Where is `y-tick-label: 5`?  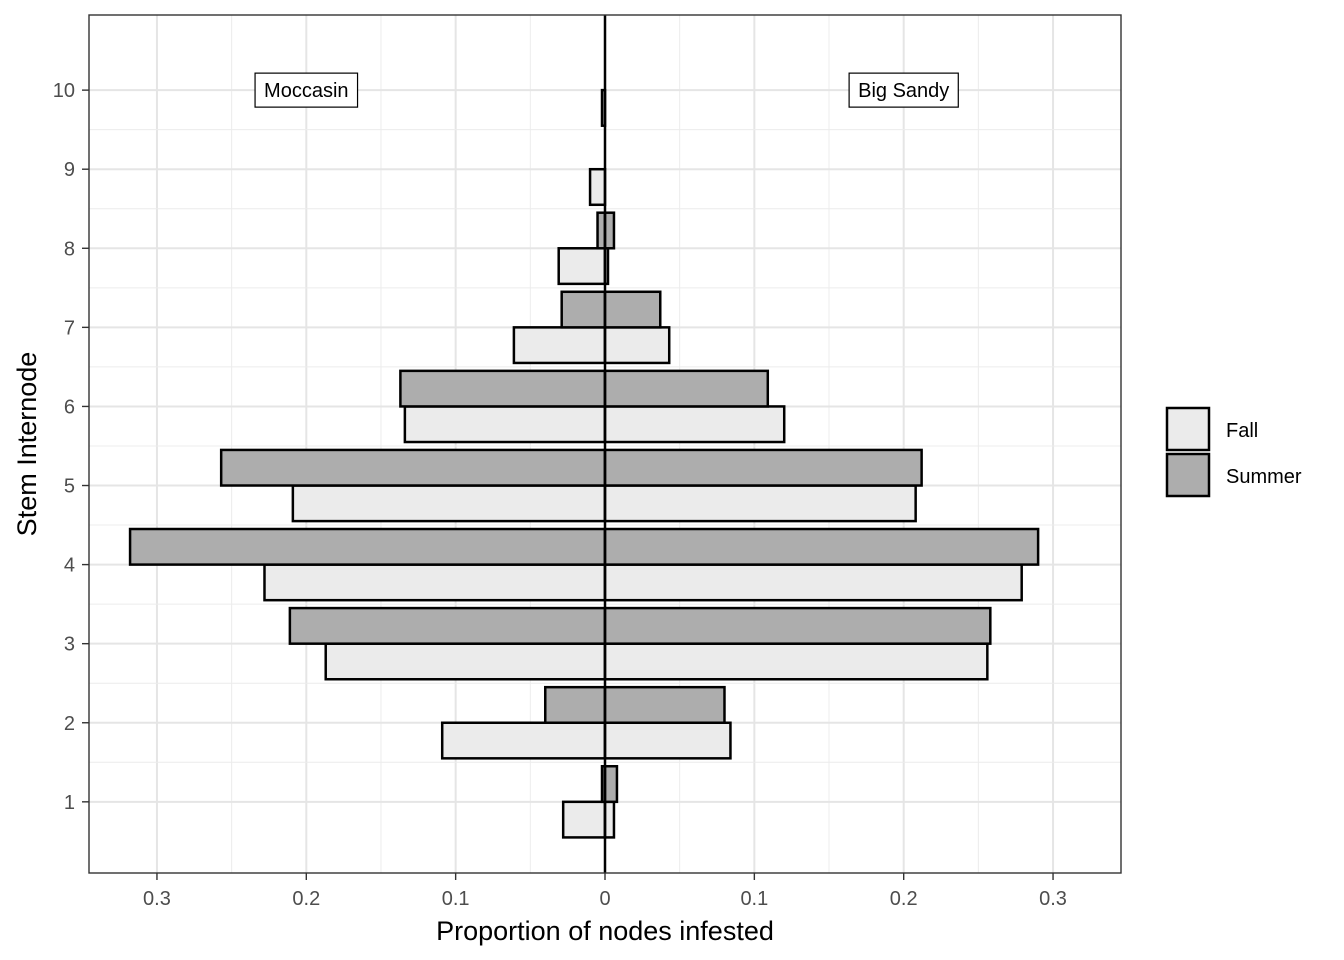
y-tick-label: 5 is located at coordinates (69, 487).